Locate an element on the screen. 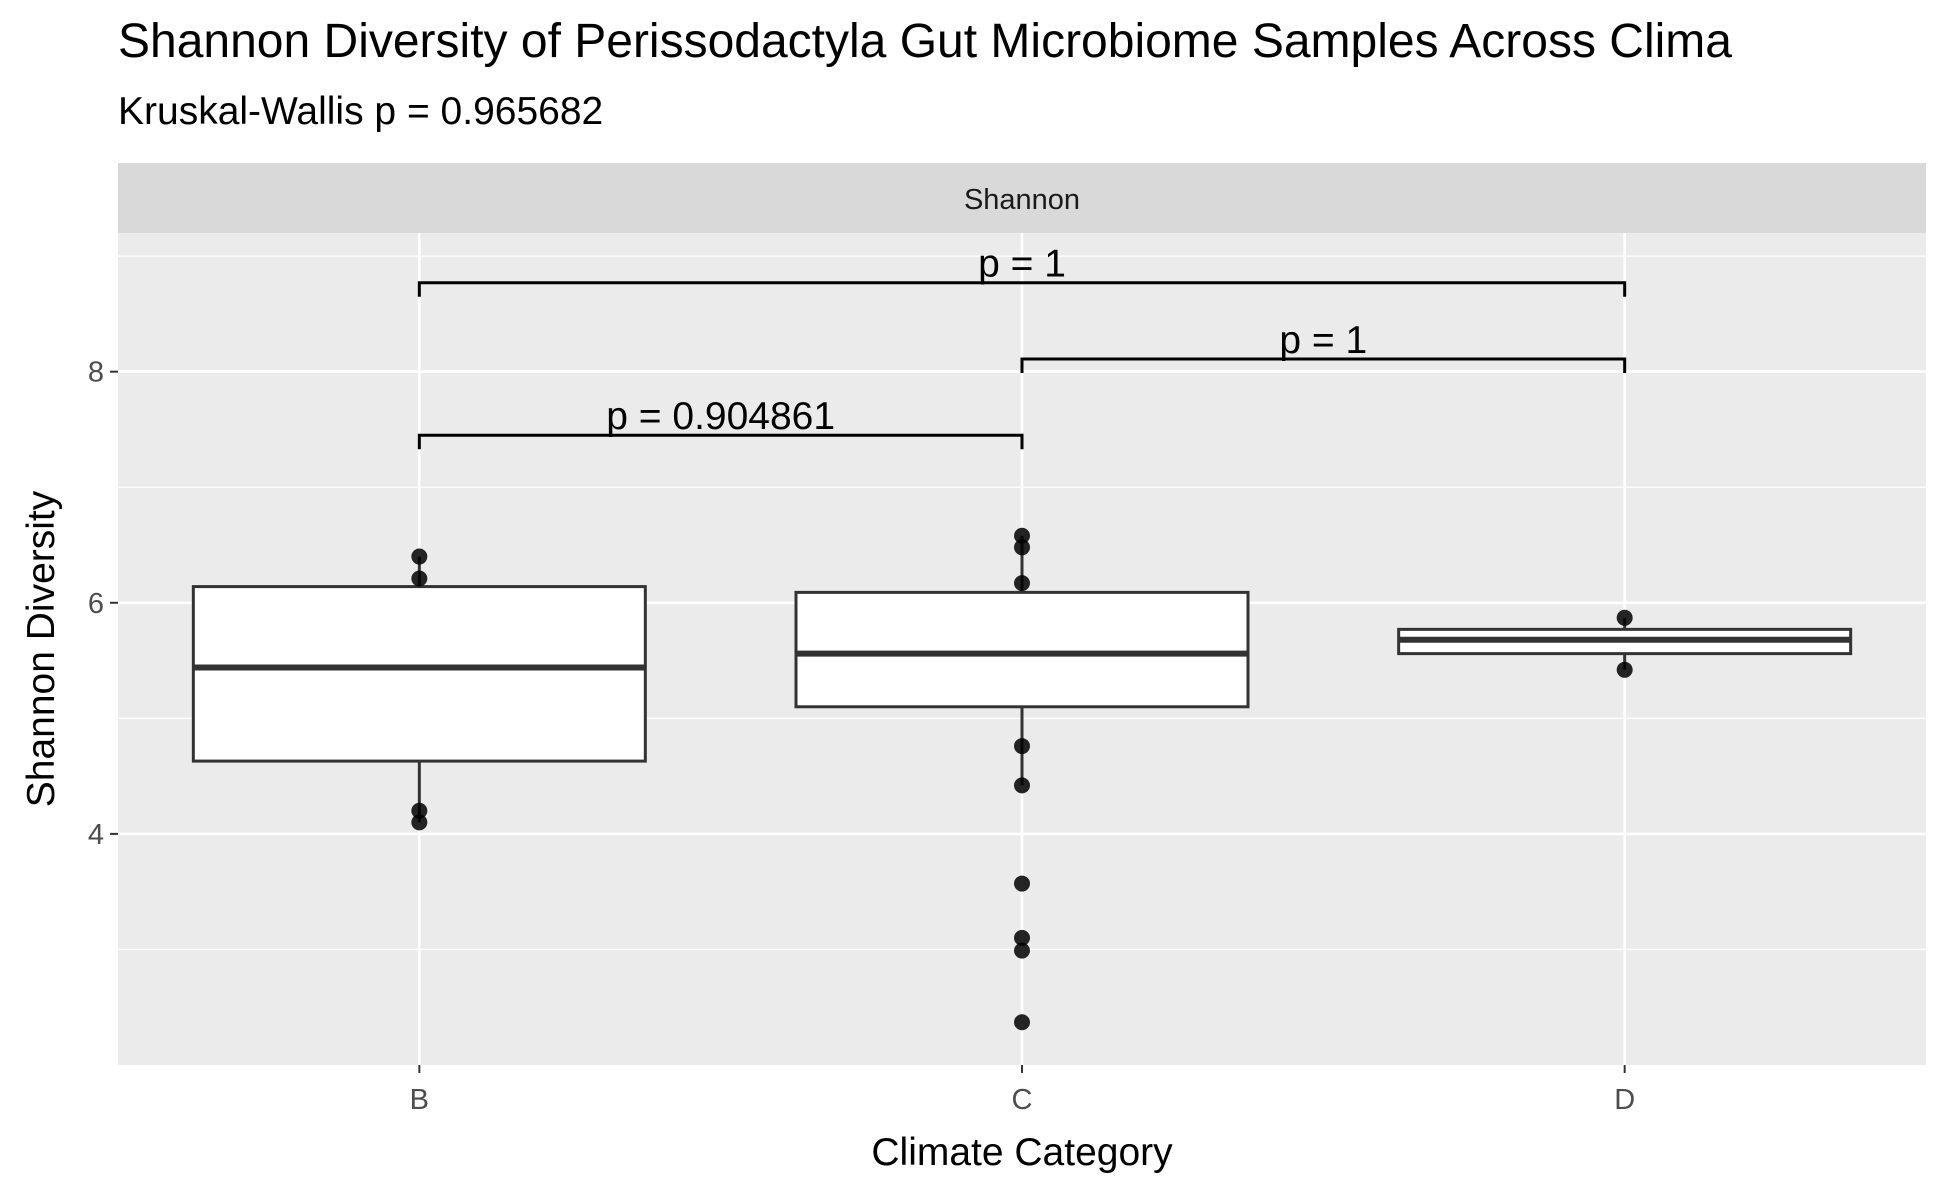  y-axis-title: Shannon Diversity is located at coordinates (41, 648).